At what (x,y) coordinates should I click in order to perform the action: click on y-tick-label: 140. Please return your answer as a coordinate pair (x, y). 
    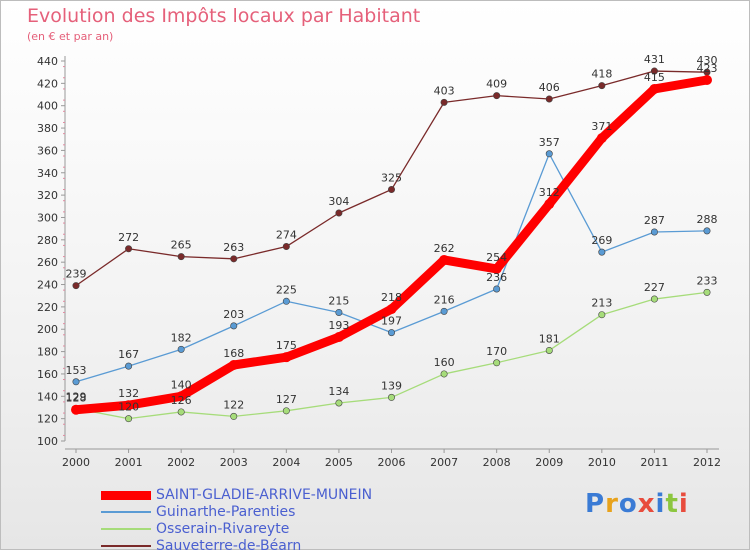
    Looking at the image, I should click on (47, 396).